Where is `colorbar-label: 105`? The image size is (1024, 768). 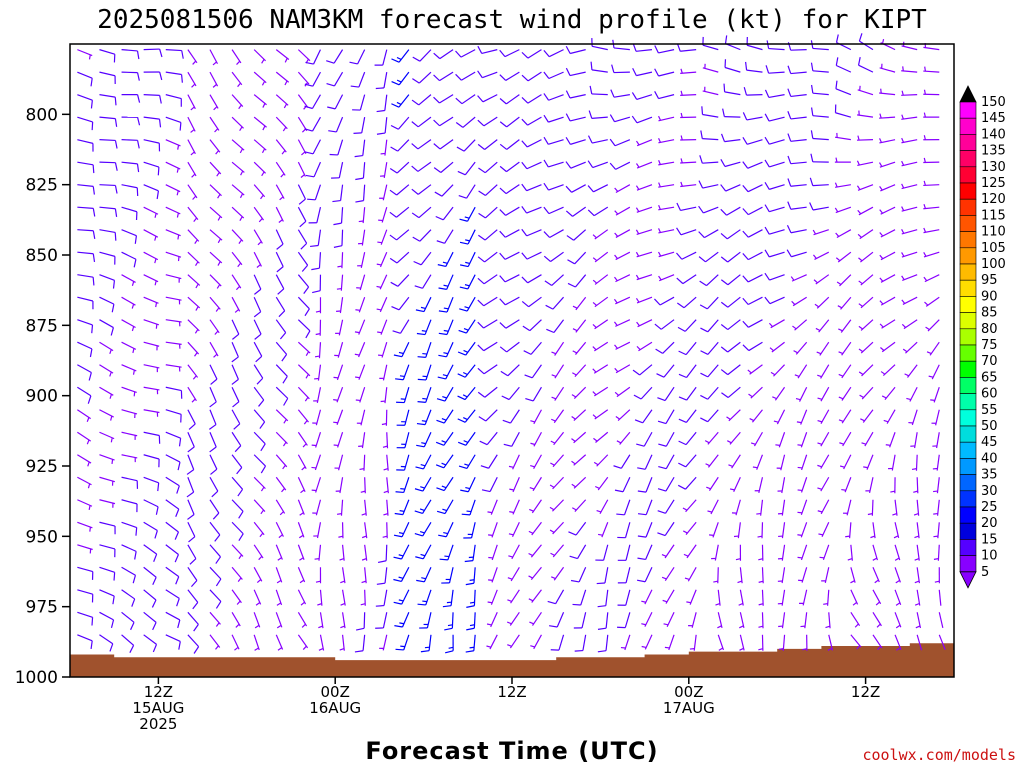
colorbar-label: 105 is located at coordinates (993, 248).